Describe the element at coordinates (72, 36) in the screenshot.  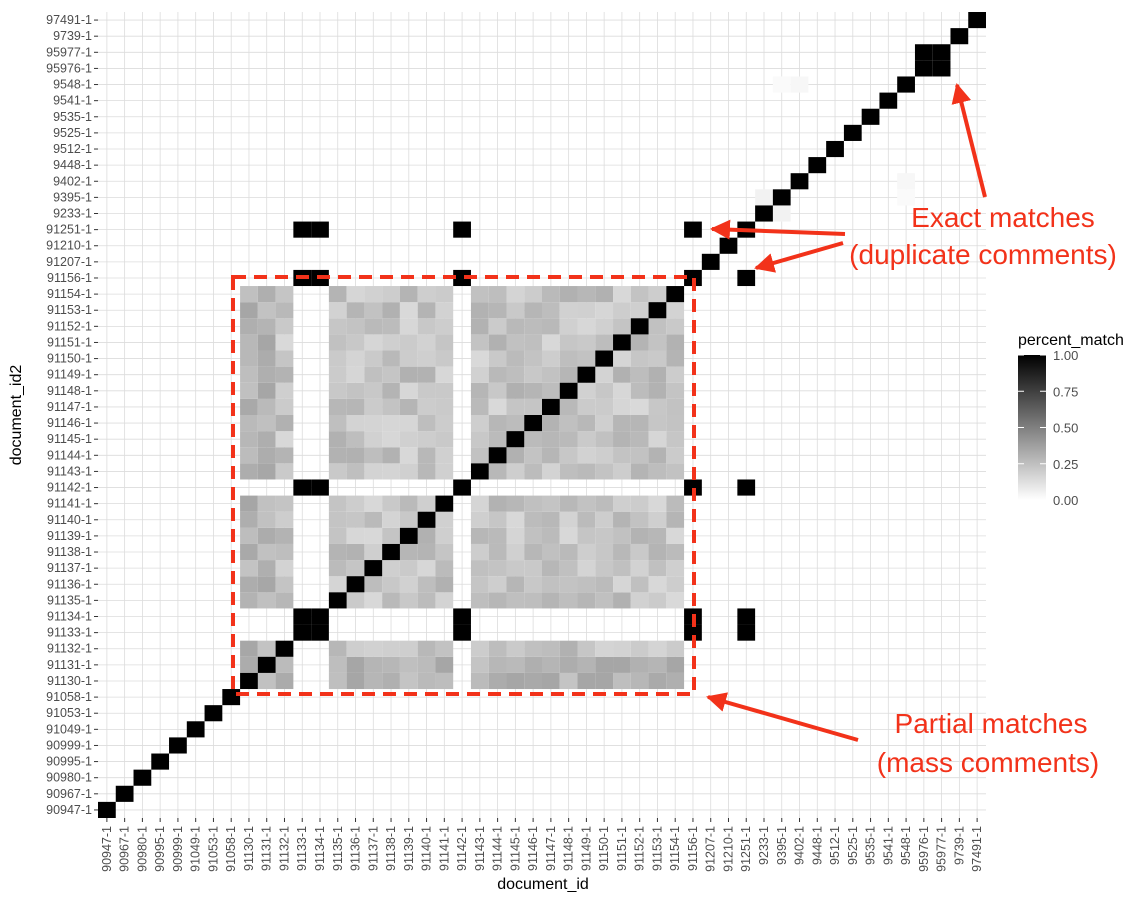
I see `y-tick-label: 9739-1` at that location.